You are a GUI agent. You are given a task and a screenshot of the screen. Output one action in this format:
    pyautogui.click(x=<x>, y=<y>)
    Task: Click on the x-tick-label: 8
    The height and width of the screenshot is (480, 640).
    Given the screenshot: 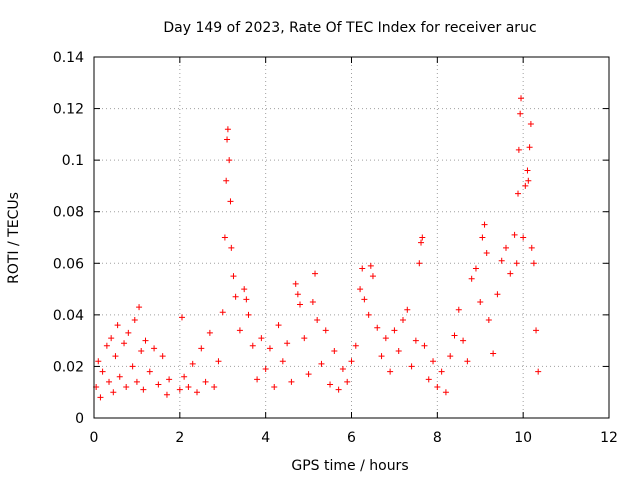 What is the action you would take?
    pyautogui.click(x=437, y=438)
    